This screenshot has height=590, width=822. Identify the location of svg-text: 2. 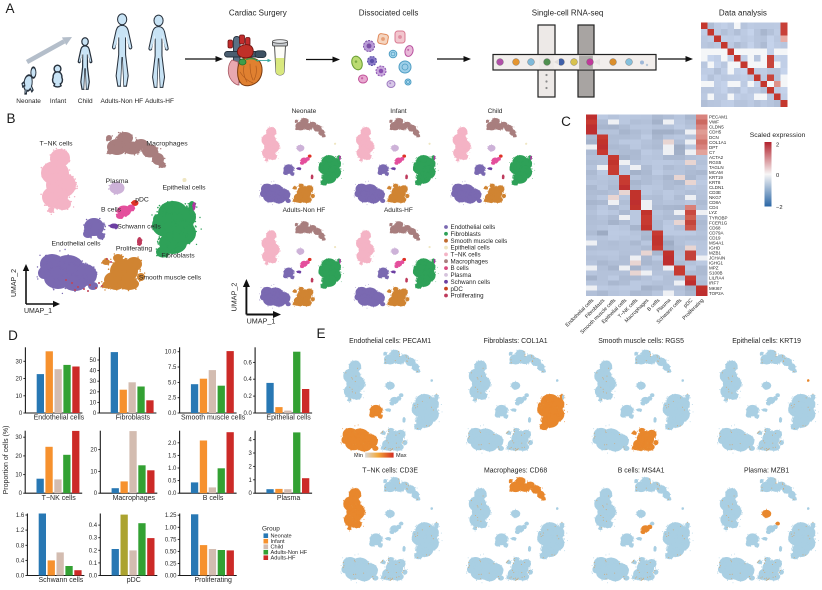
(251, 467).